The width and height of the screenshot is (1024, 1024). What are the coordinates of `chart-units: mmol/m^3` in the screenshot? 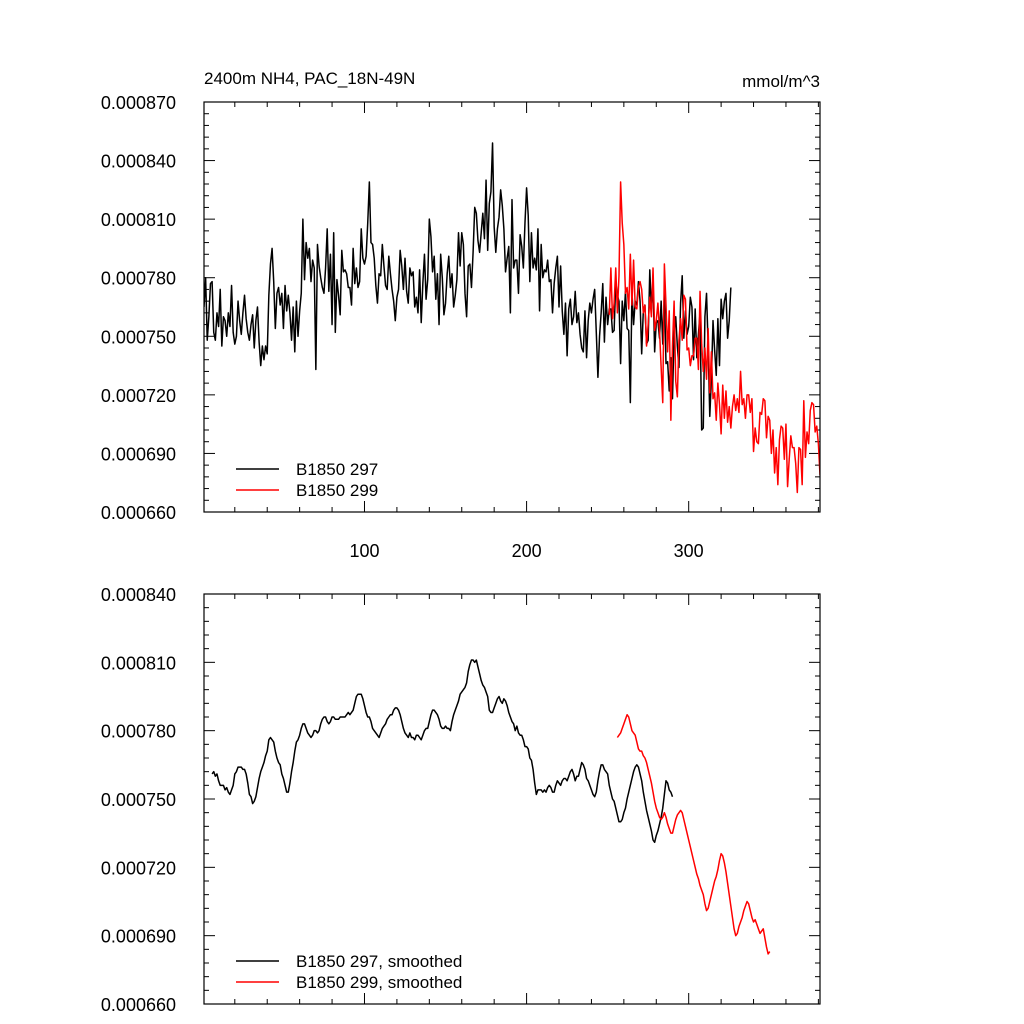 It's located at (781, 81).